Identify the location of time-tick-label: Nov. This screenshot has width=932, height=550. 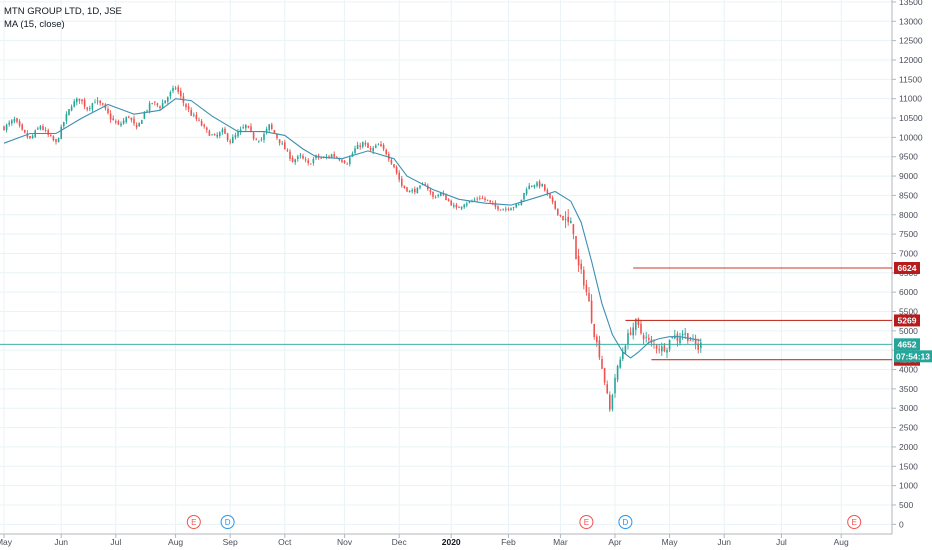
(345, 542).